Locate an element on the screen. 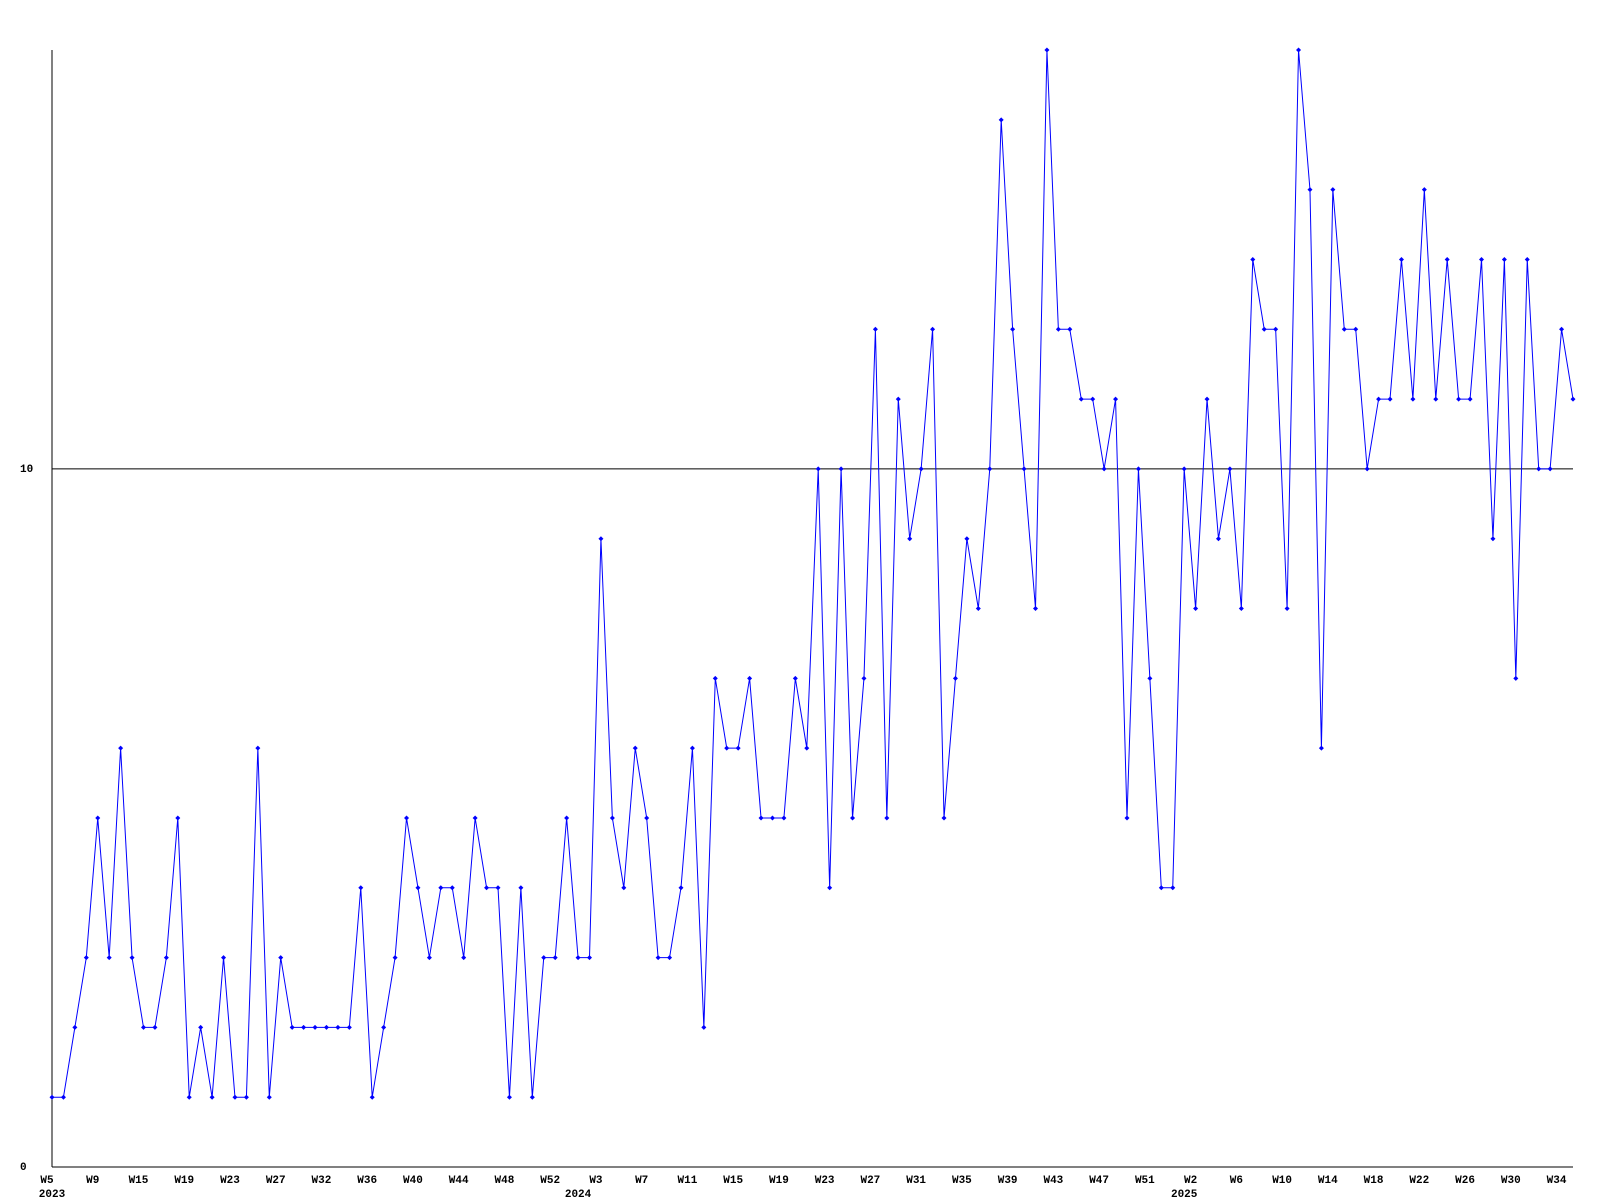 The height and width of the screenshot is (1200, 1600). x-tick-label: W32 is located at coordinates (322, 1181).